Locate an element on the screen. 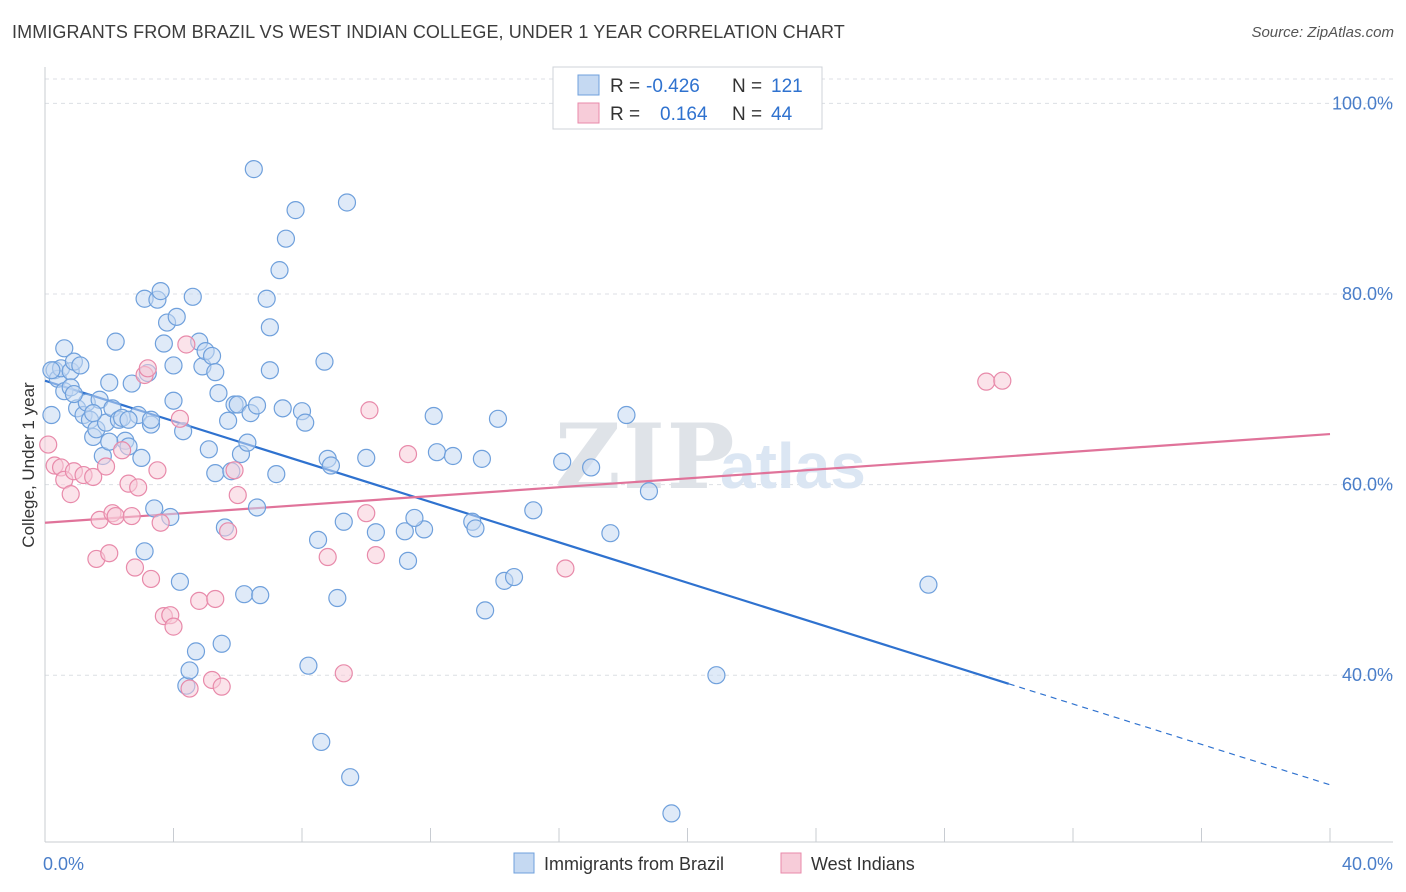 This screenshot has width=1406, height=892. legend-r-label-2: R = is located at coordinates (625, 114).